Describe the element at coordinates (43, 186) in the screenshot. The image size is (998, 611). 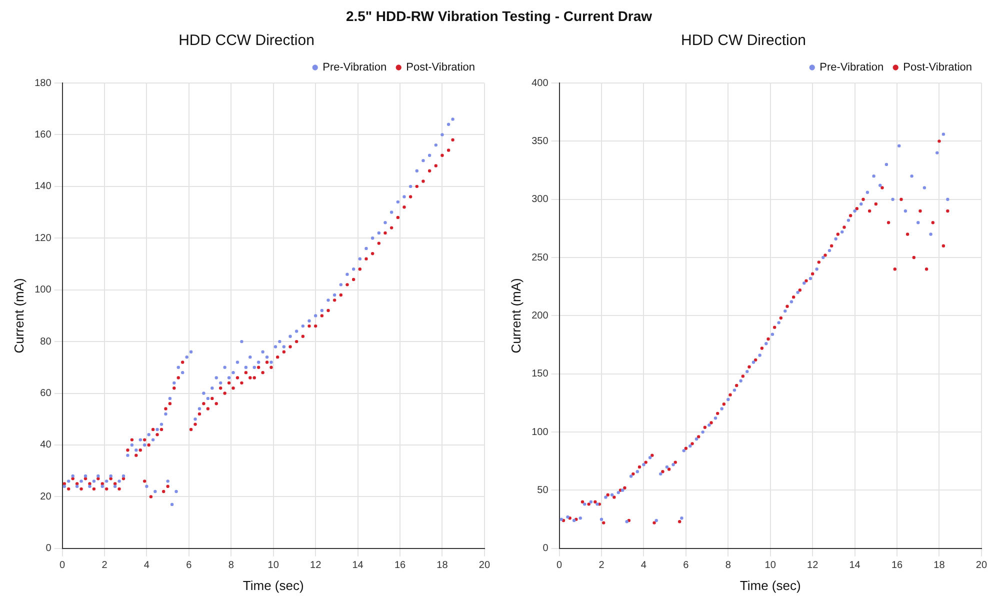
I see `y-tick-label: 140` at that location.